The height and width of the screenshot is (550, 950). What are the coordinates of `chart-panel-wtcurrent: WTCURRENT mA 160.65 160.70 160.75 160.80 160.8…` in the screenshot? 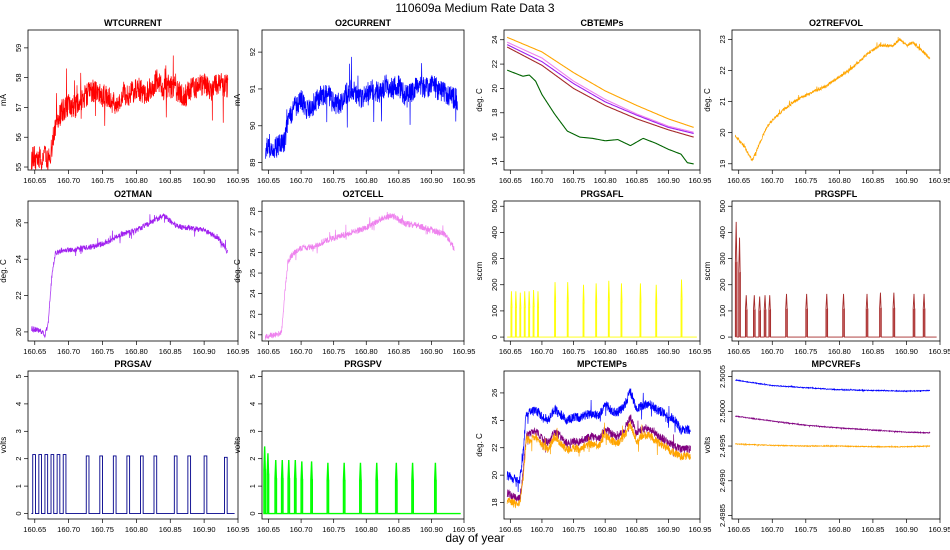 It's located at (124, 101).